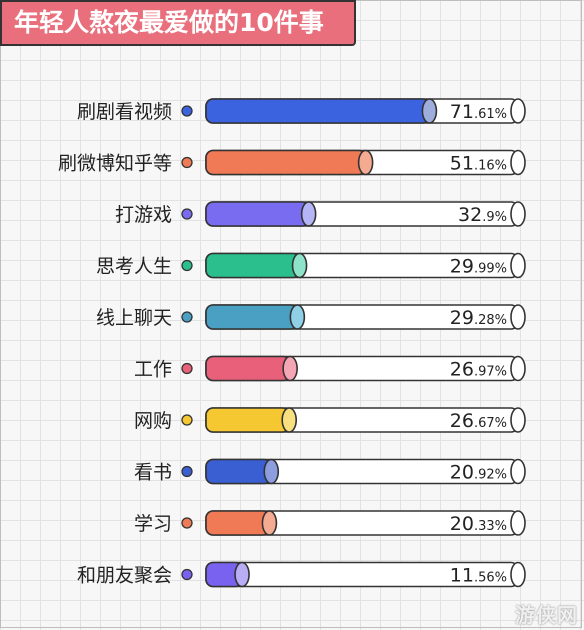  Describe the element at coordinates (482, 215) in the screenshot. I see `data-label: 32.9%` at that location.